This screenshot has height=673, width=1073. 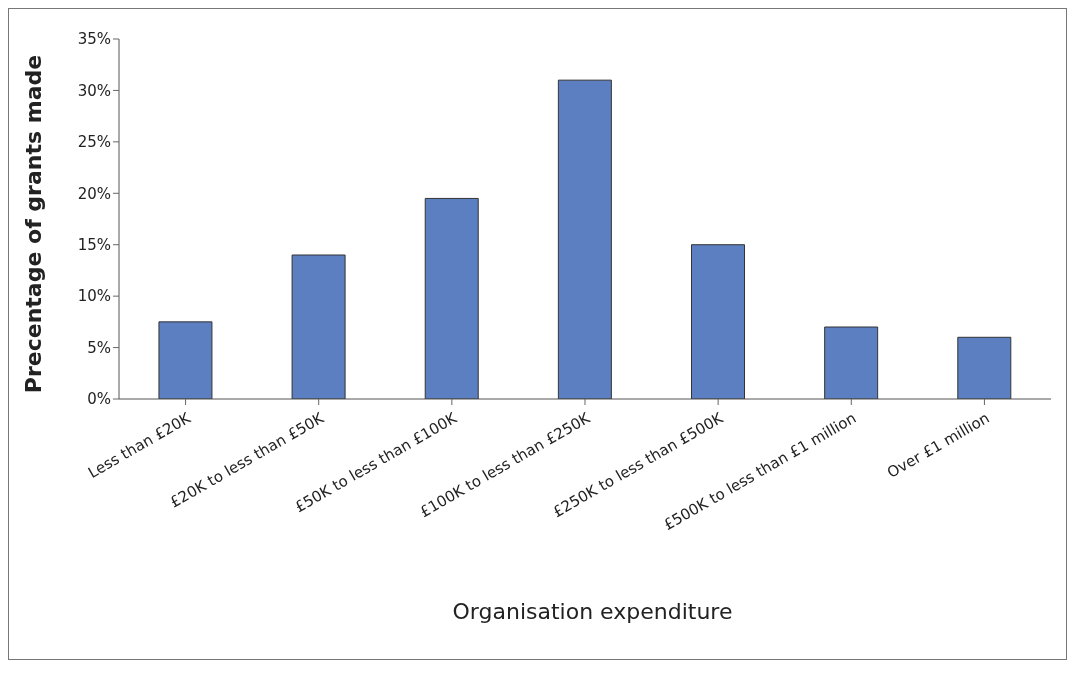 I want to click on y-tick-label: 0%, so click(x=99, y=399).